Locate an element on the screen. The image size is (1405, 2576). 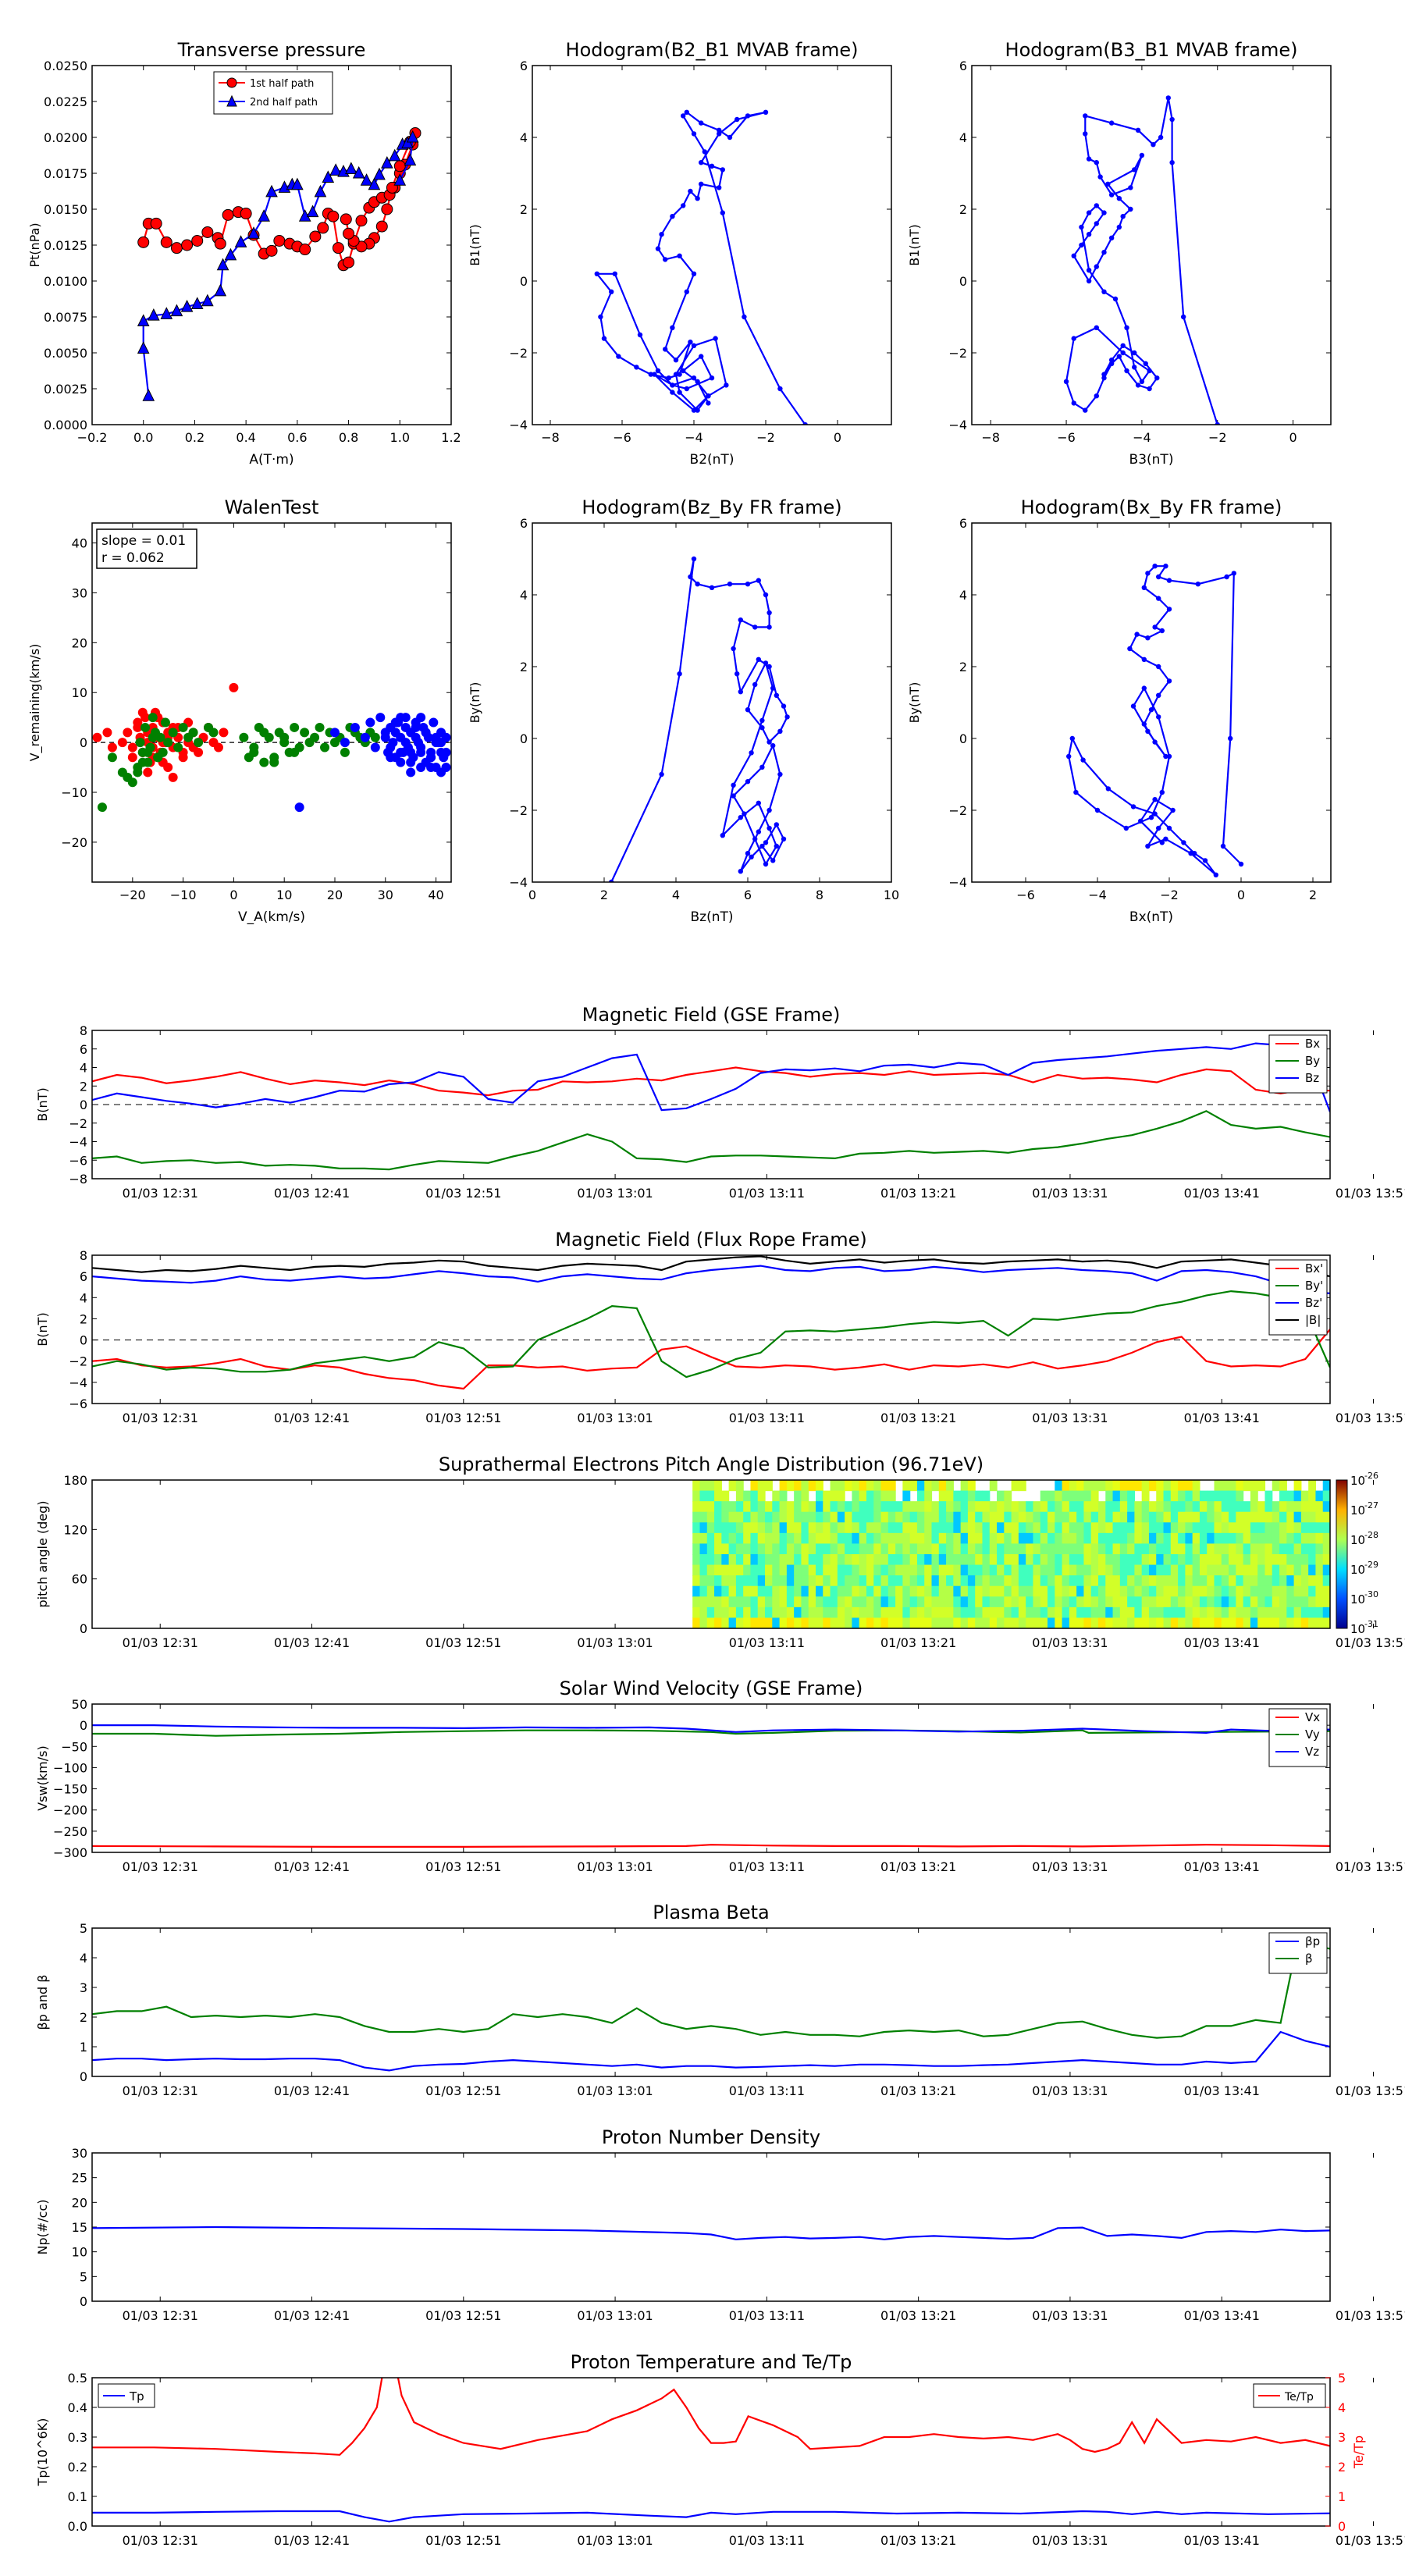
y-tick-label: −2 is located at coordinates (518, 810).